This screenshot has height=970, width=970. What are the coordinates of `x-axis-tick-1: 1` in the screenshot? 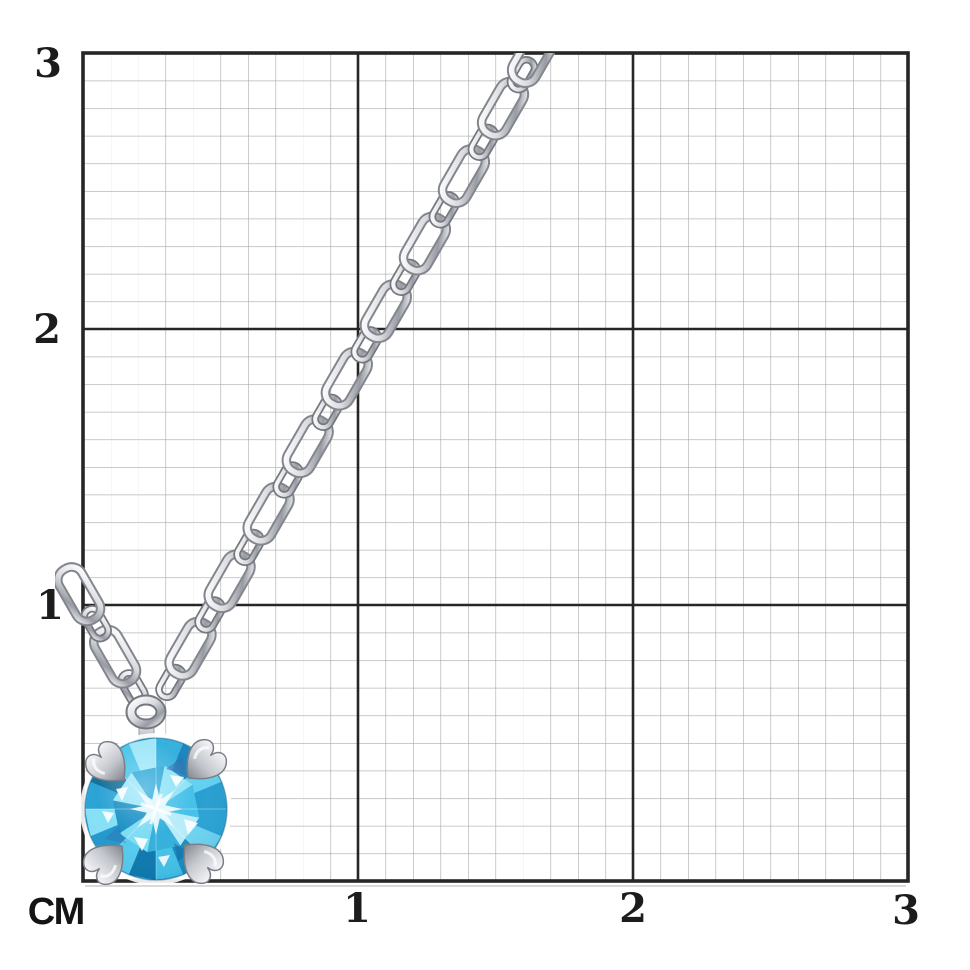 It's located at (357, 908).